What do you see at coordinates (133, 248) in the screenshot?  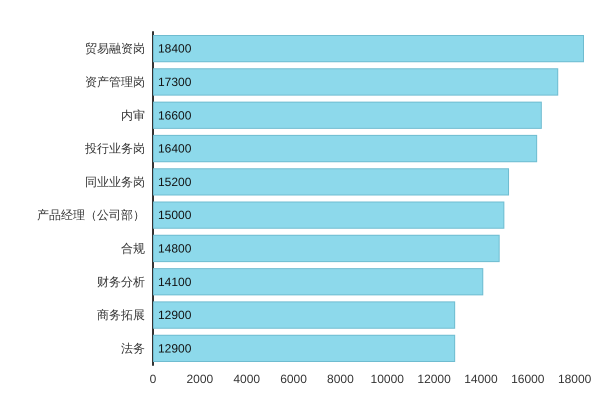 I see `y-tick-label: 合规` at bounding box center [133, 248].